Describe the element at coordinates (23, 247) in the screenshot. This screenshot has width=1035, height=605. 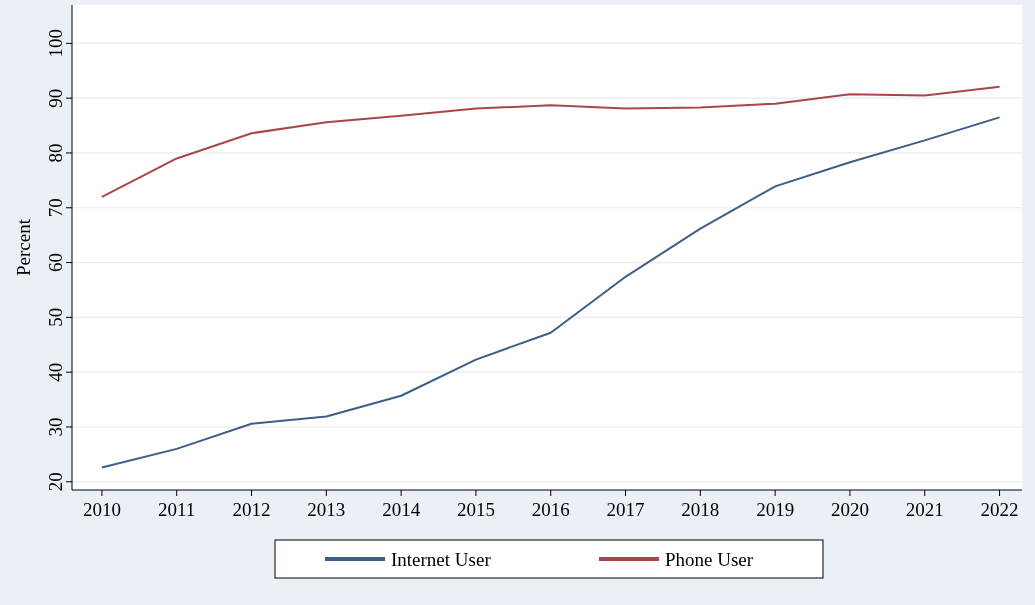
I see `y-axis-title: Percent` at that location.